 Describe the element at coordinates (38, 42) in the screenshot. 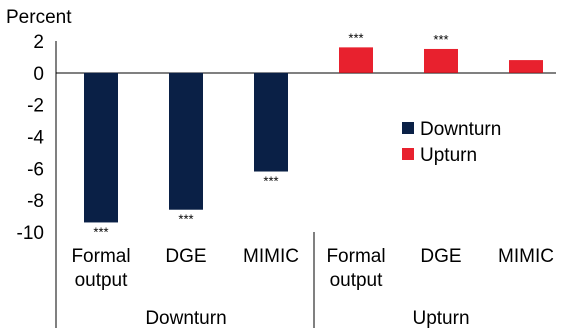

I see `y-tick-label: 2` at that location.